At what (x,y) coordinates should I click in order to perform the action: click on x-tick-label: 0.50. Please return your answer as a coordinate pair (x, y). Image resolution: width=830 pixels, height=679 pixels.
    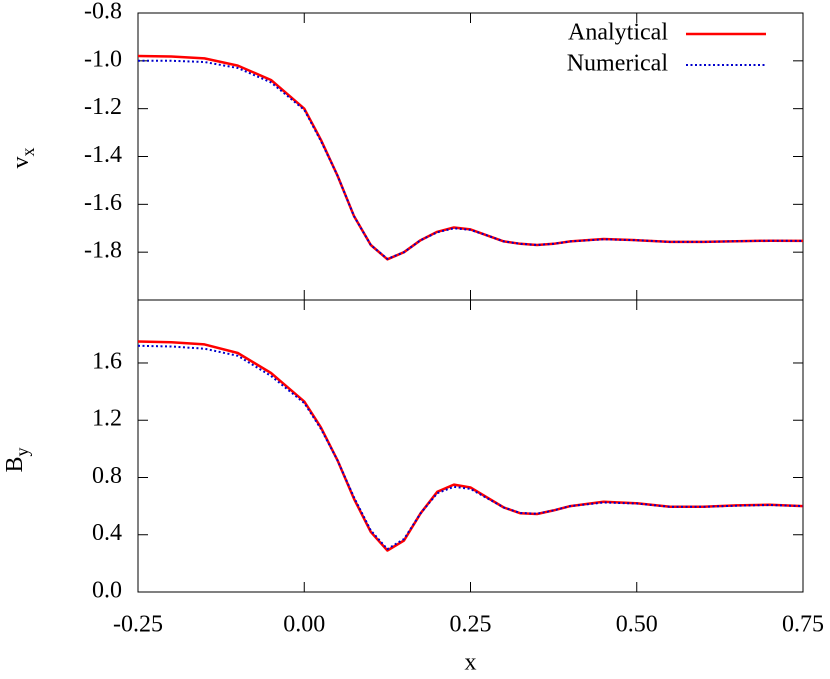
    Looking at the image, I should click on (637, 625).